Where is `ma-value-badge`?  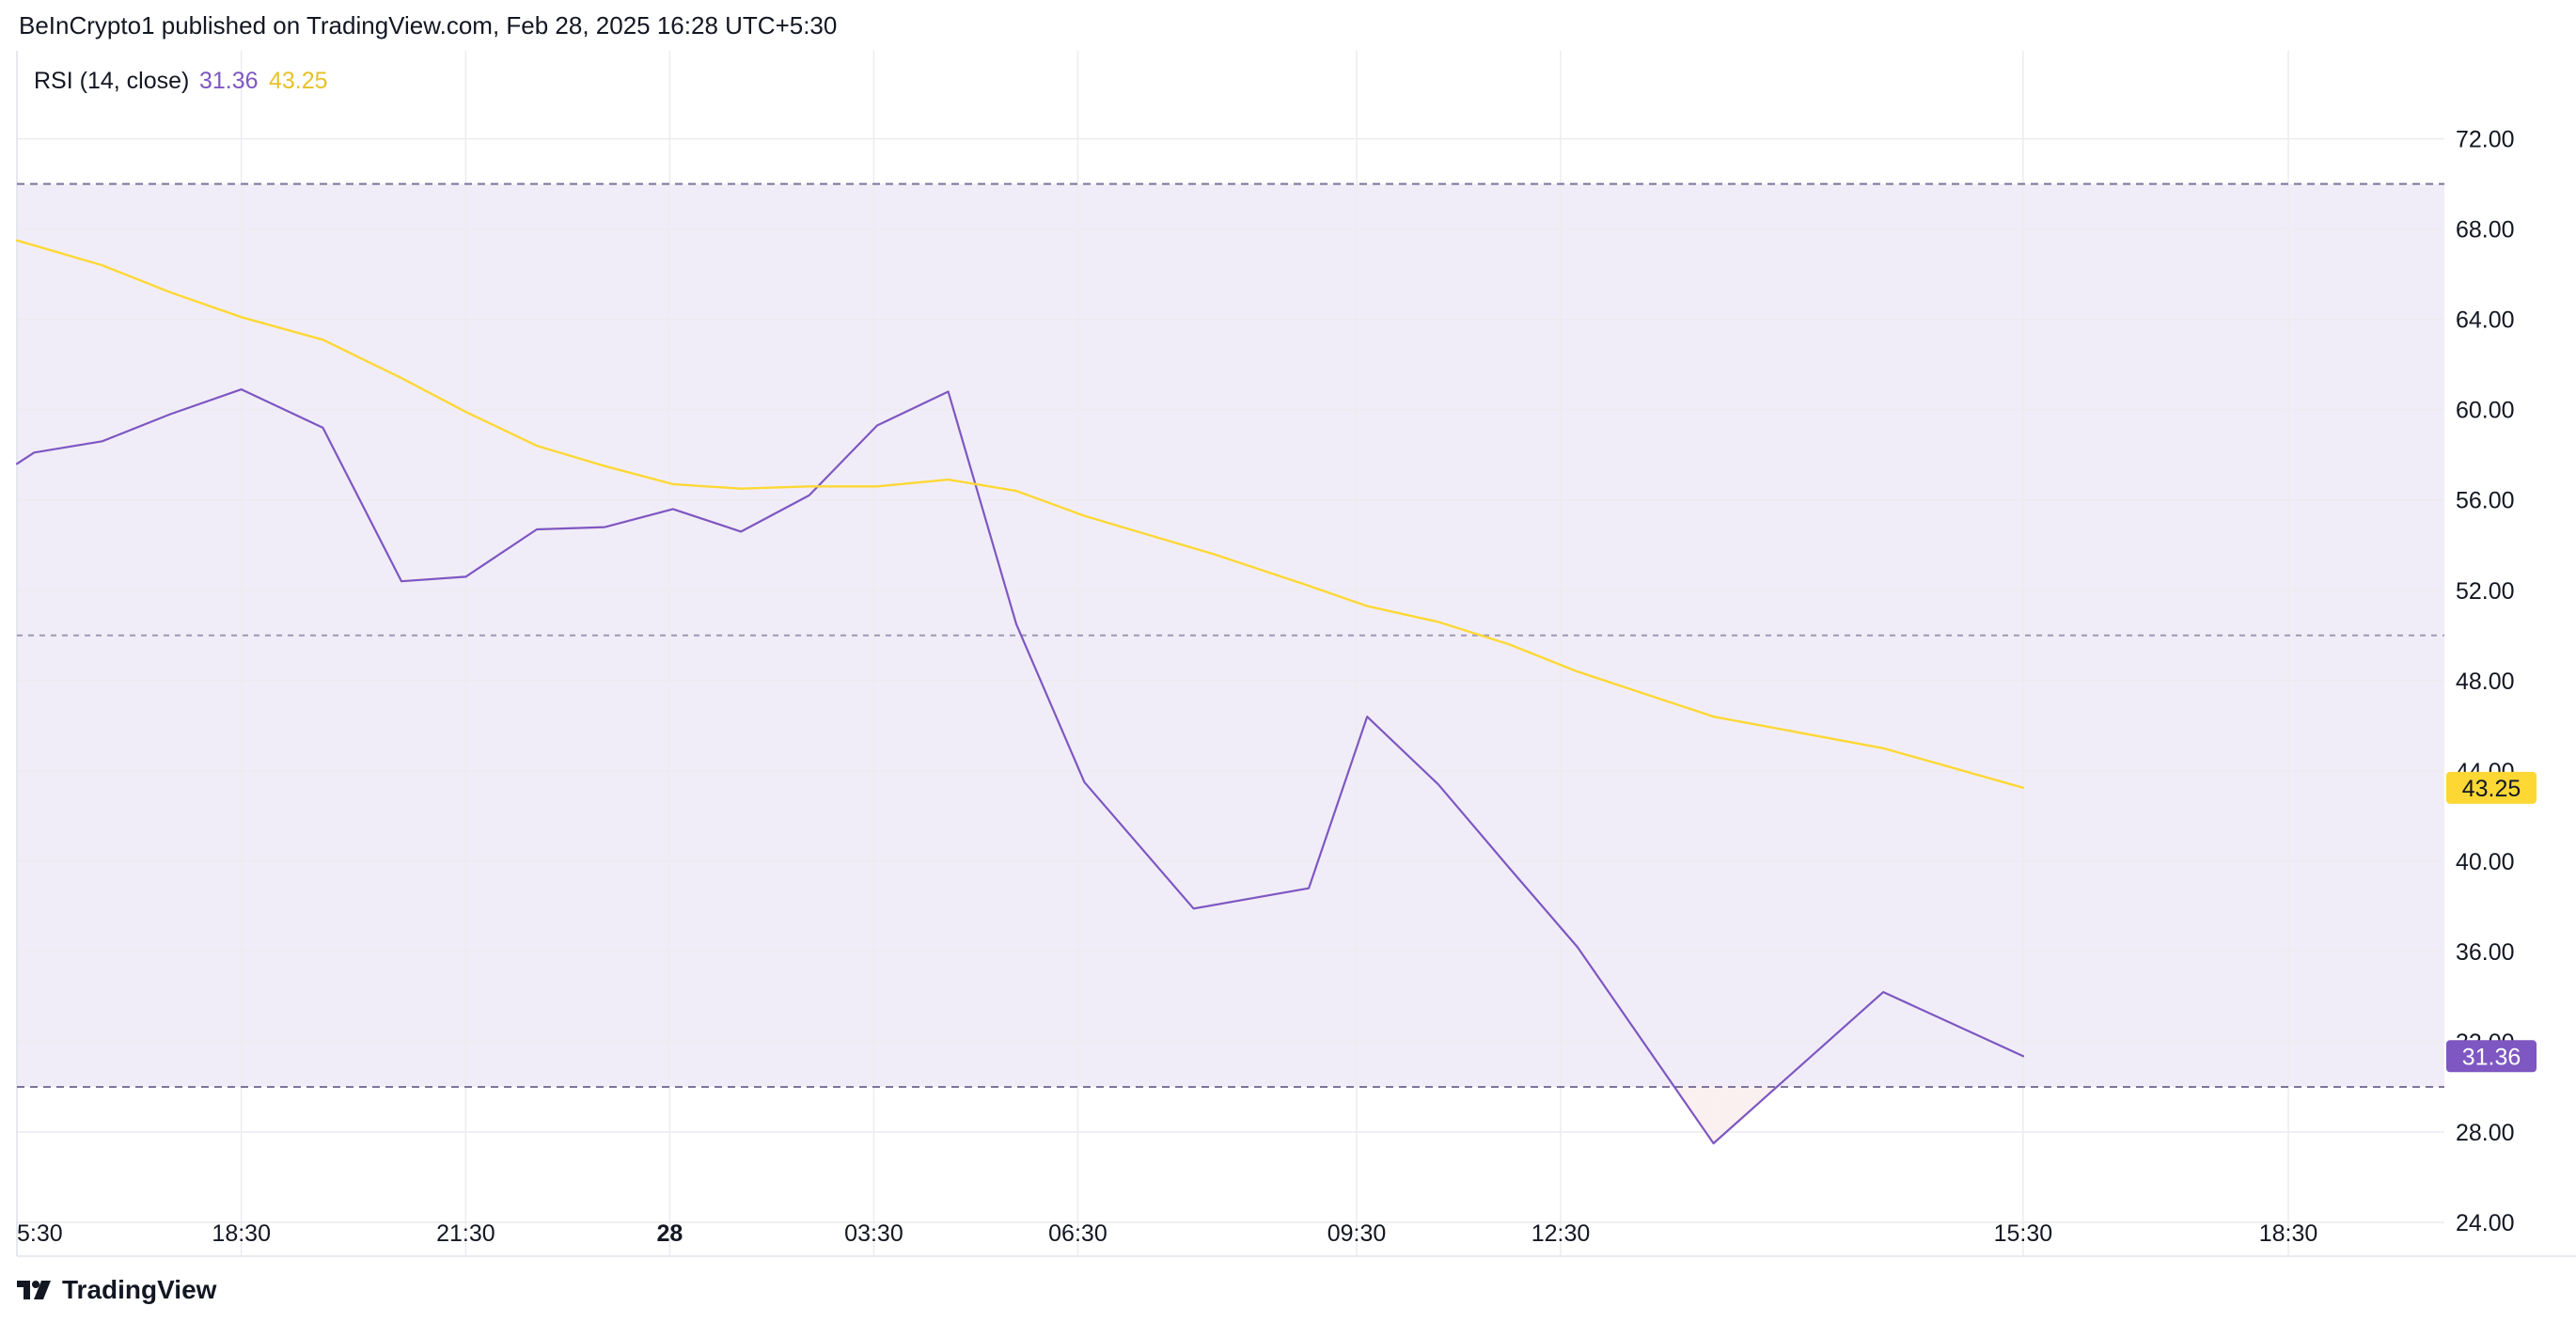 ma-value-badge is located at coordinates (2491, 787).